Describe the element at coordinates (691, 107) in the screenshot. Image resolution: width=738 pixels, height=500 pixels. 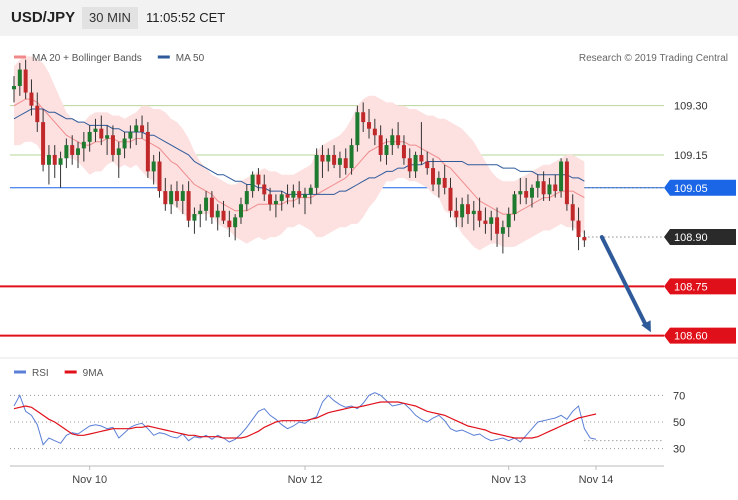
I see `price-label-0: 109.30` at that location.